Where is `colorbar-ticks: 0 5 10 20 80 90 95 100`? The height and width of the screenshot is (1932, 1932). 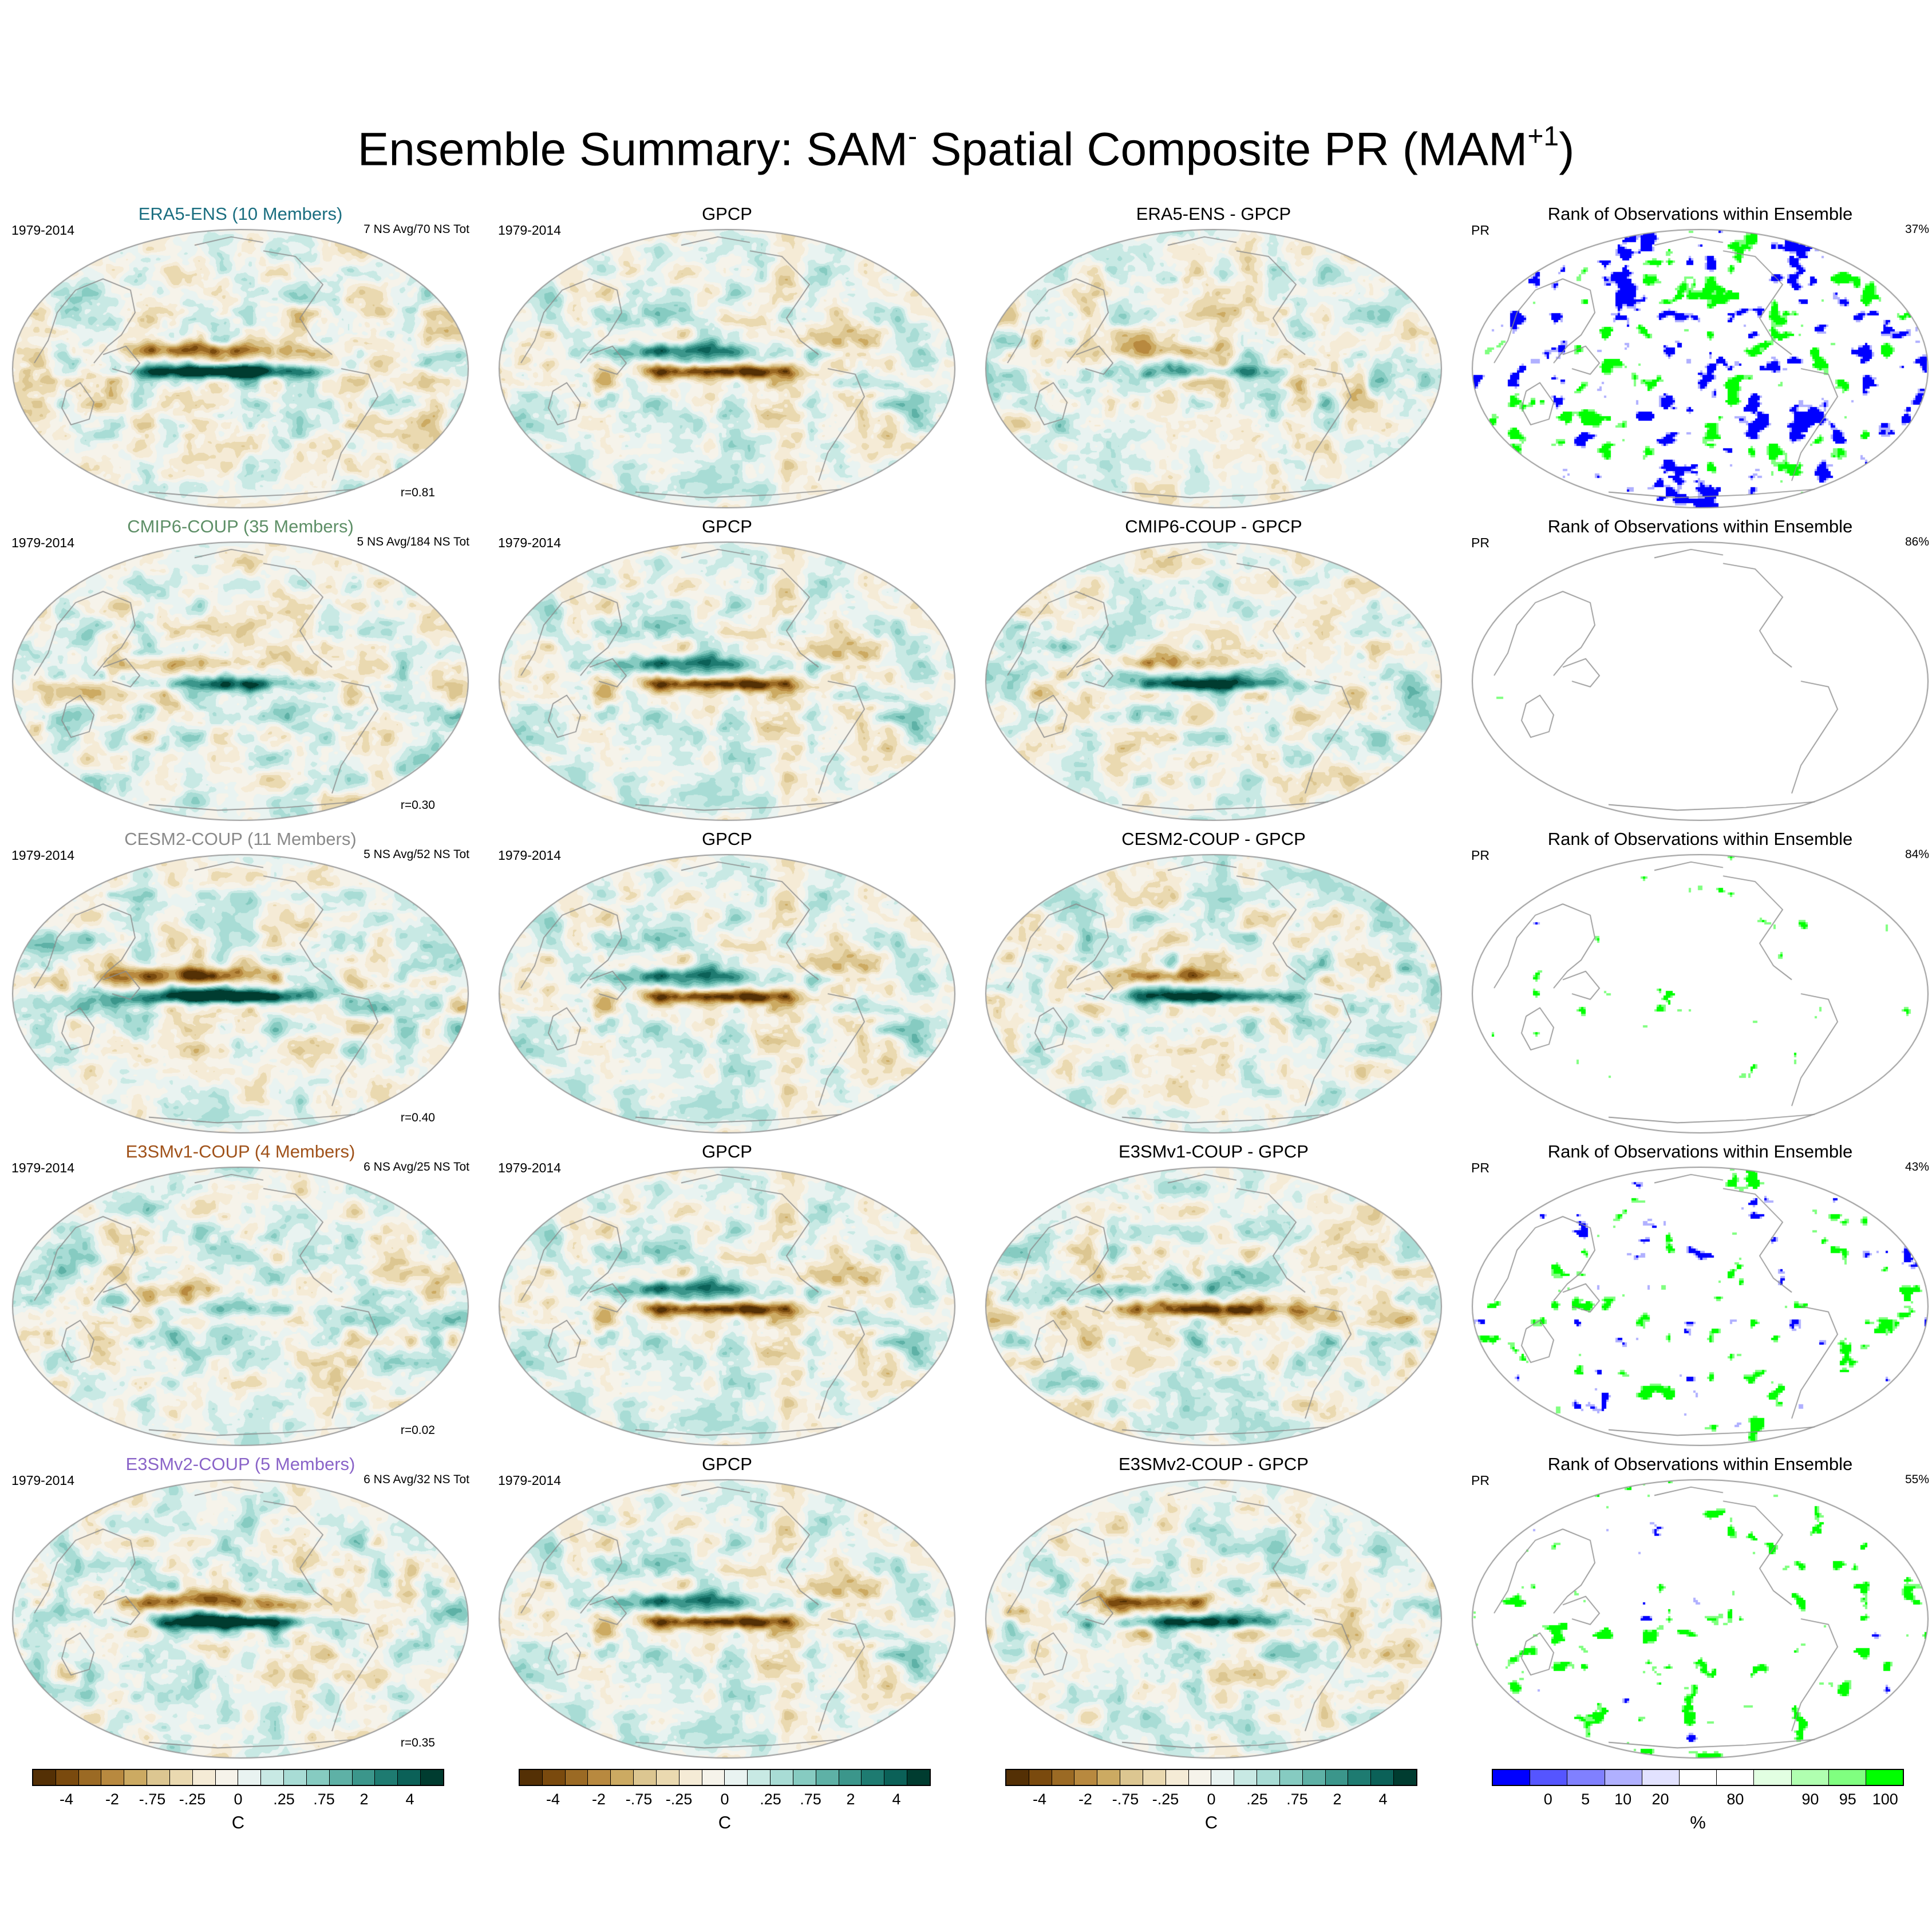 colorbar-ticks: 0 5 10 20 80 90 95 100 is located at coordinates (1698, 1801).